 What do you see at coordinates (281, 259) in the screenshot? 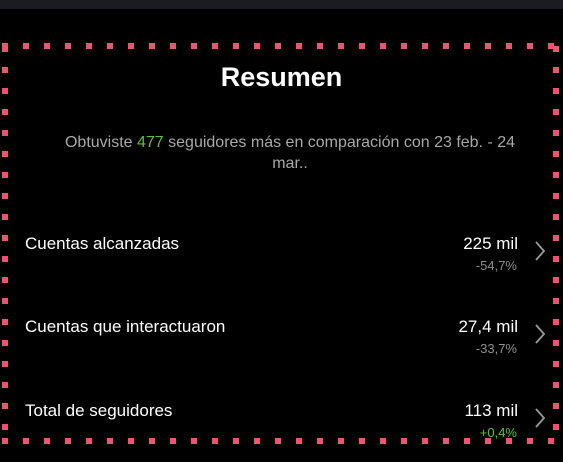
I see `metric-row: Cuentas alcanzadas 225 mil -54,7%` at bounding box center [281, 259].